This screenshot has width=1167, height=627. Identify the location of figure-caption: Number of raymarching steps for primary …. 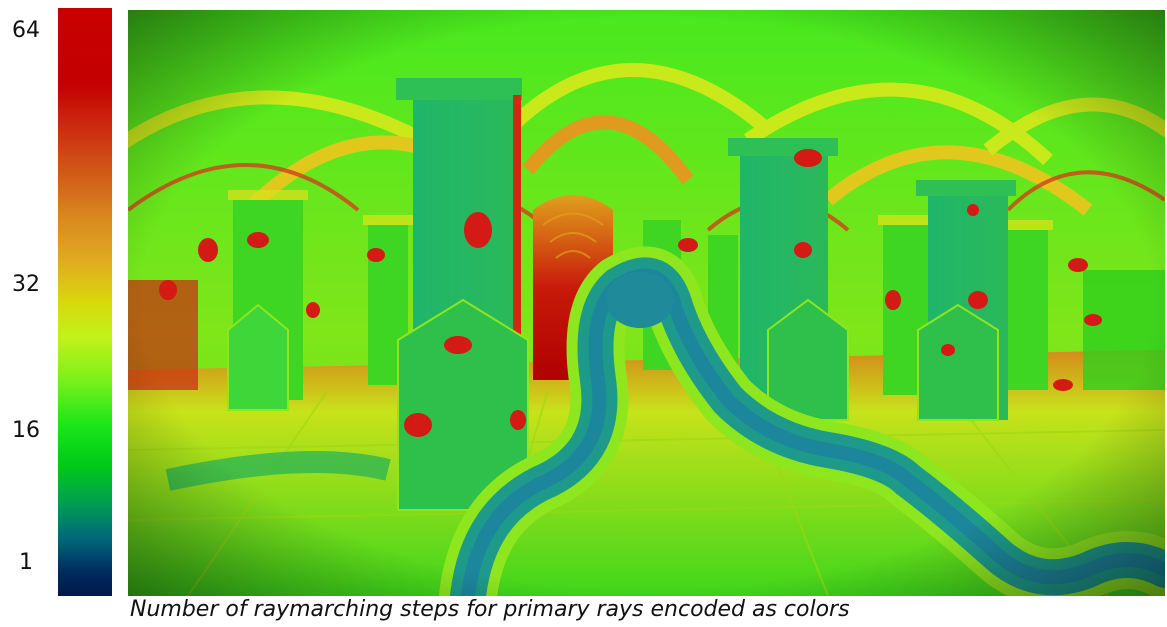
(490, 609).